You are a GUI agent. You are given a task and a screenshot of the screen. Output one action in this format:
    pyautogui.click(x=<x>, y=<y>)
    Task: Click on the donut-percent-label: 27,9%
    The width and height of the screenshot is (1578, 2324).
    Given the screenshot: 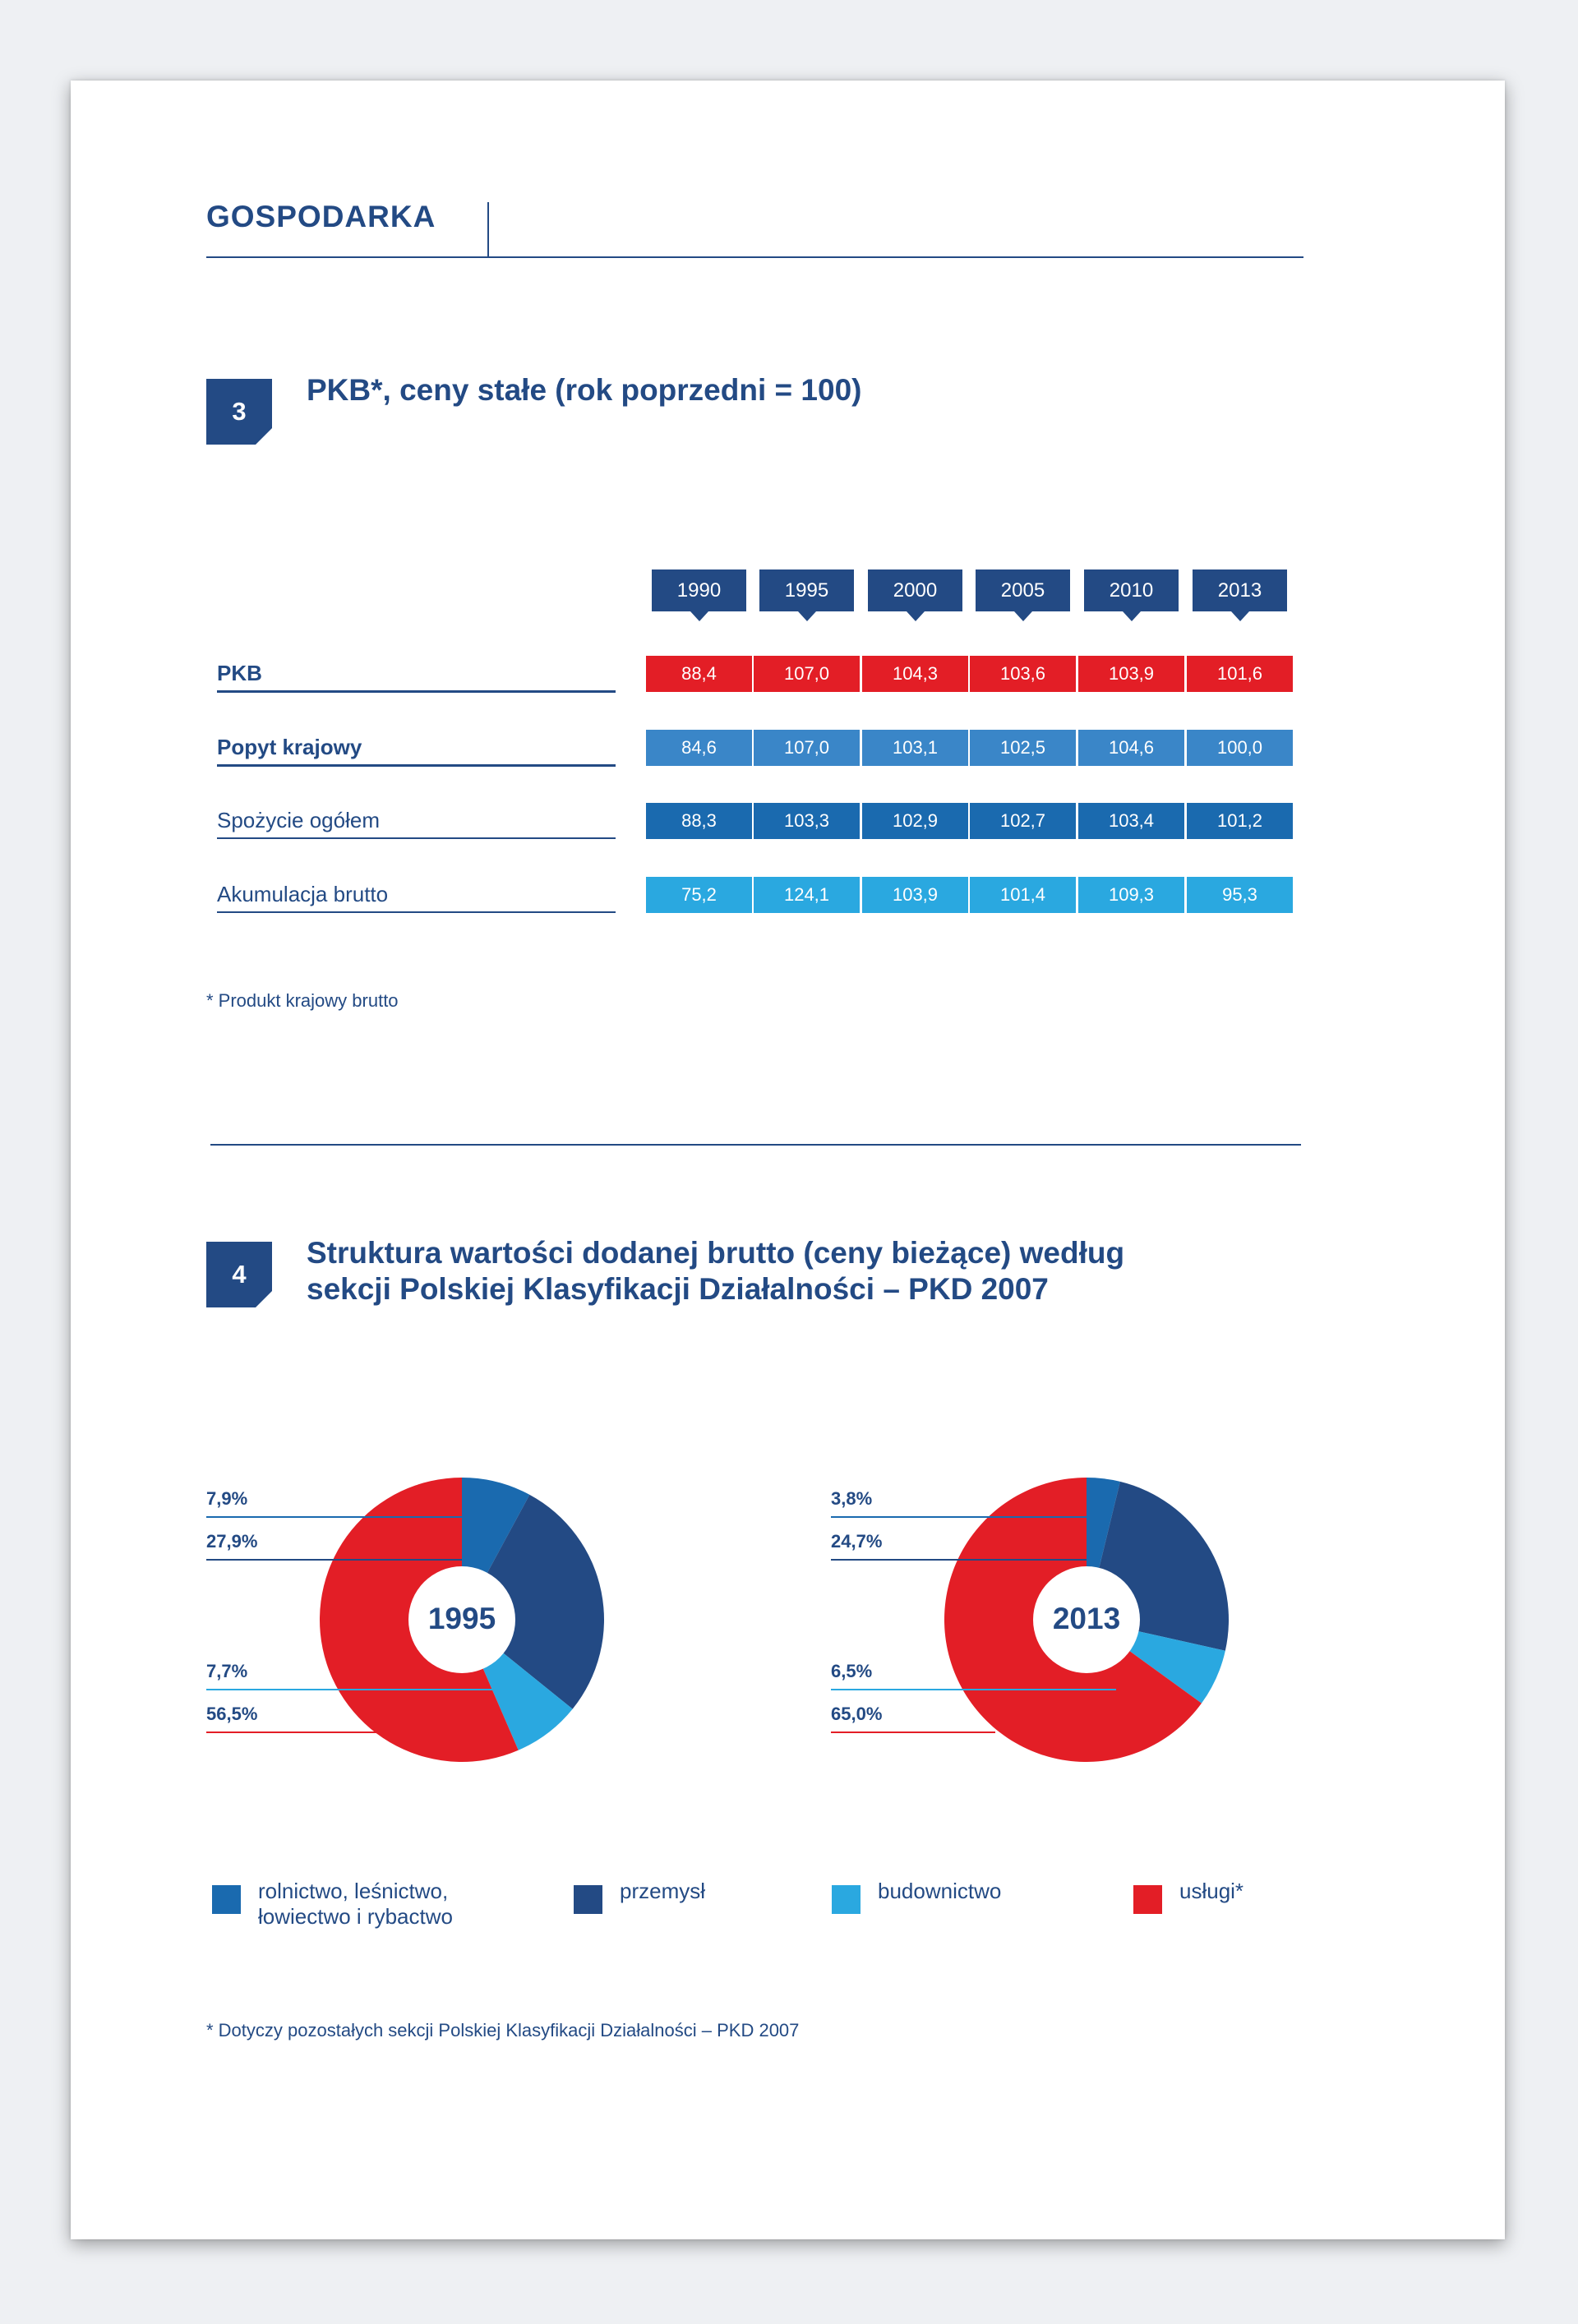 What is the action you would take?
    pyautogui.click(x=232, y=1541)
    